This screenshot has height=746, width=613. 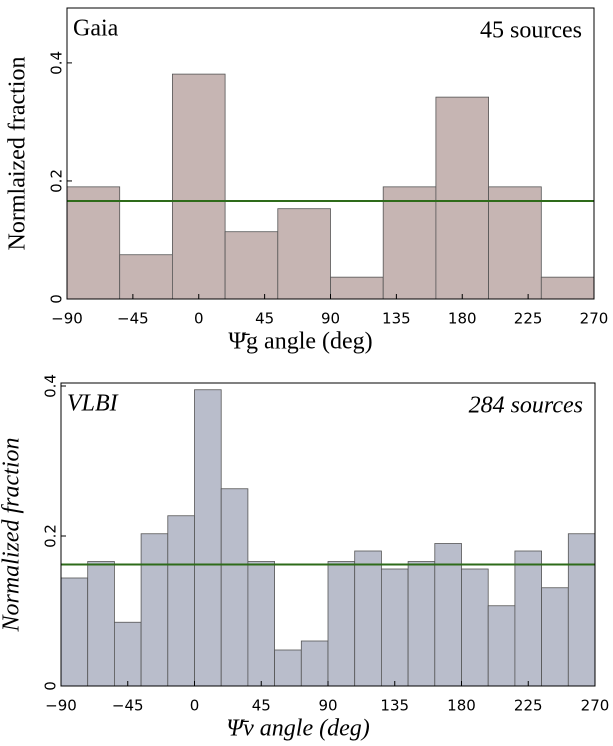 What do you see at coordinates (526, 406) in the screenshot?
I see `source-count: 284 sources` at bounding box center [526, 406].